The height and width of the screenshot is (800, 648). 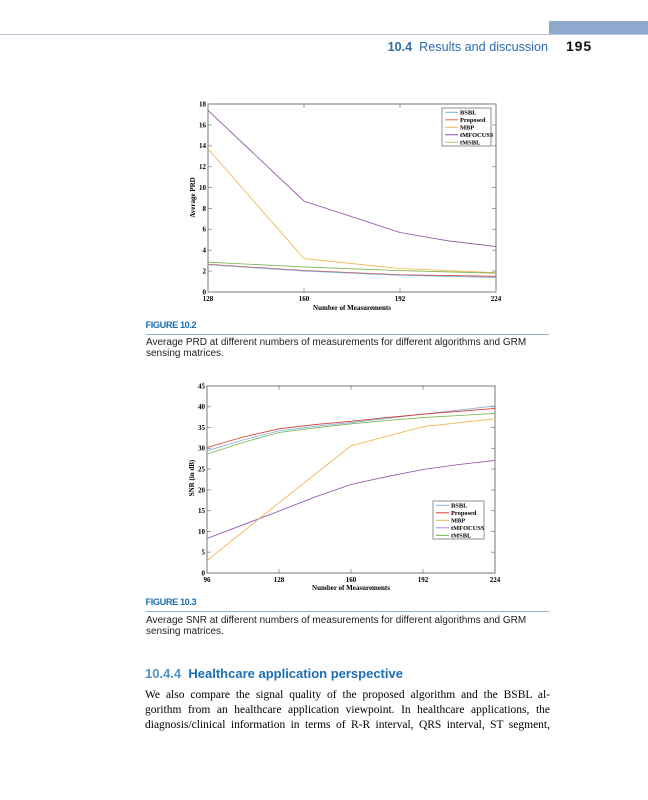 I want to click on svg-text: 15, so click(x=202, y=511).